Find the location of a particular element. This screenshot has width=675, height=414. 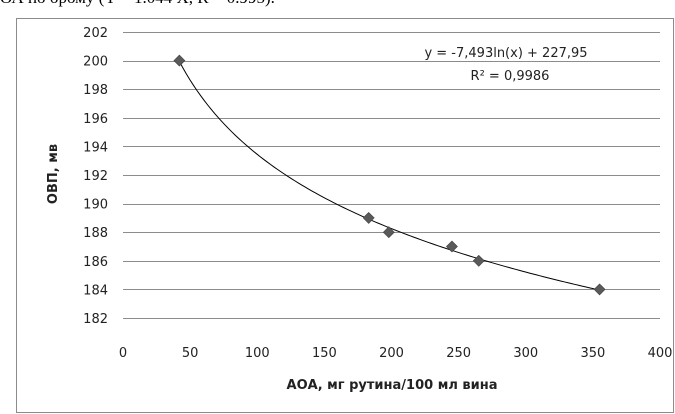

x-tick-label: 200 is located at coordinates (391, 353).